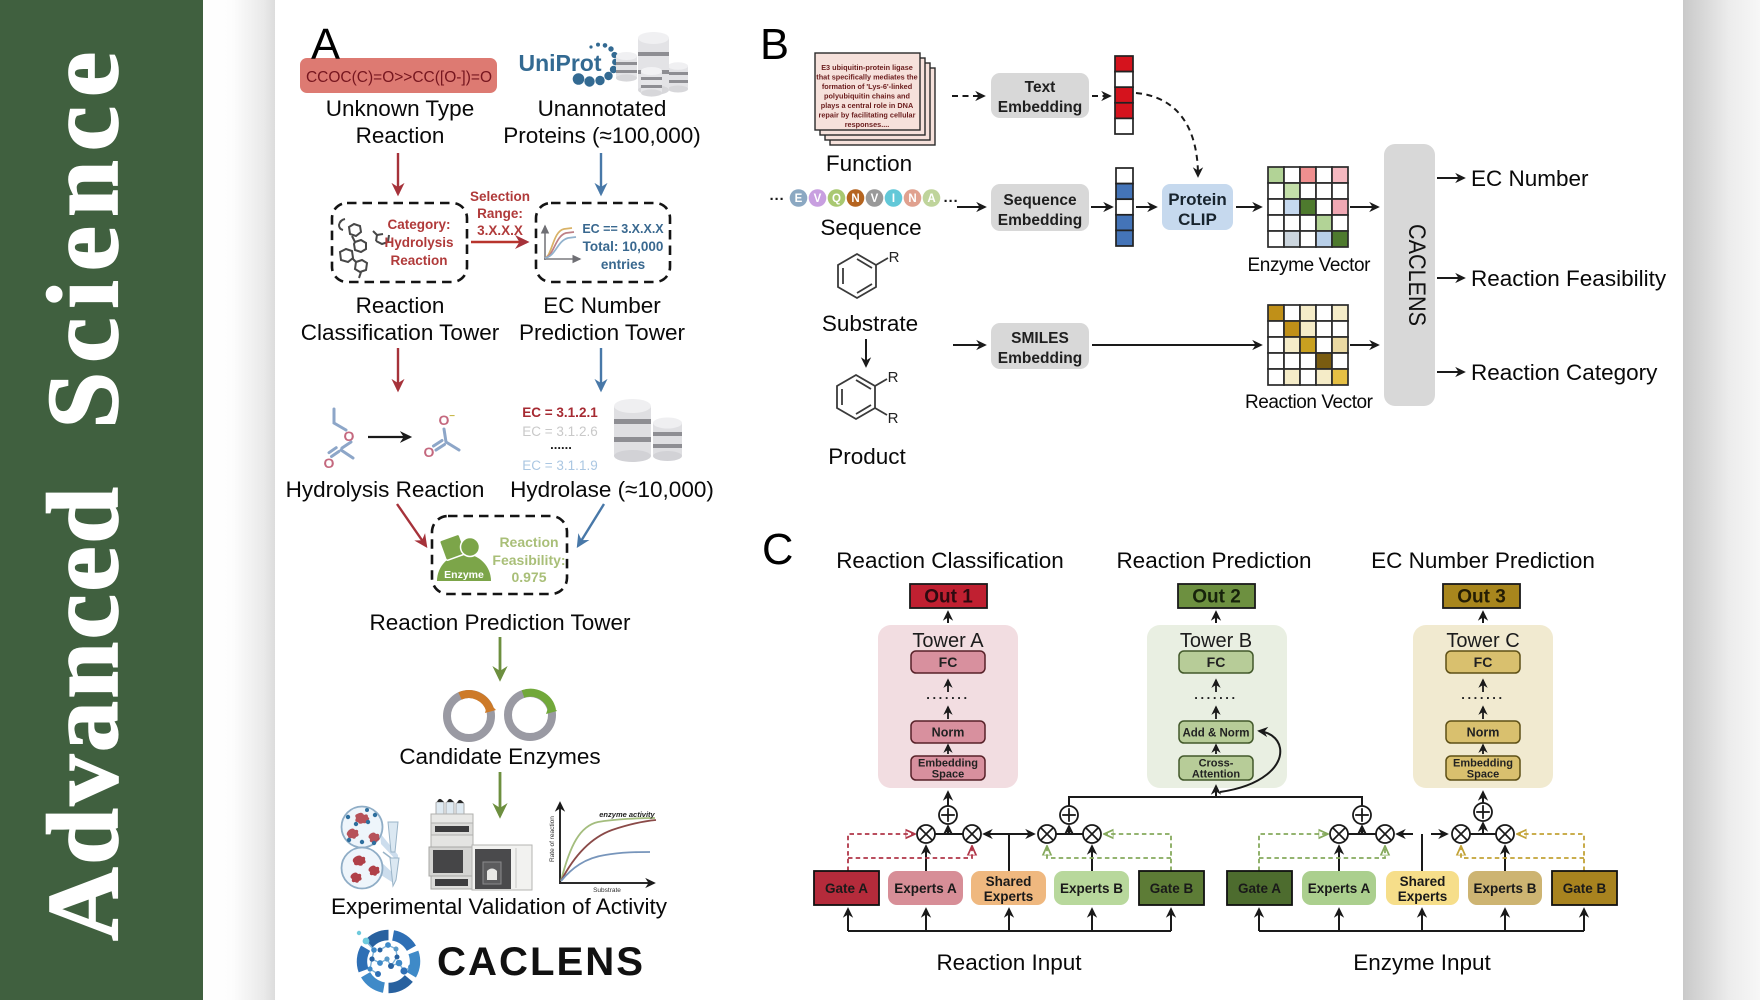  I want to click on svg-text: Enzyme Vector, so click(1310, 265).